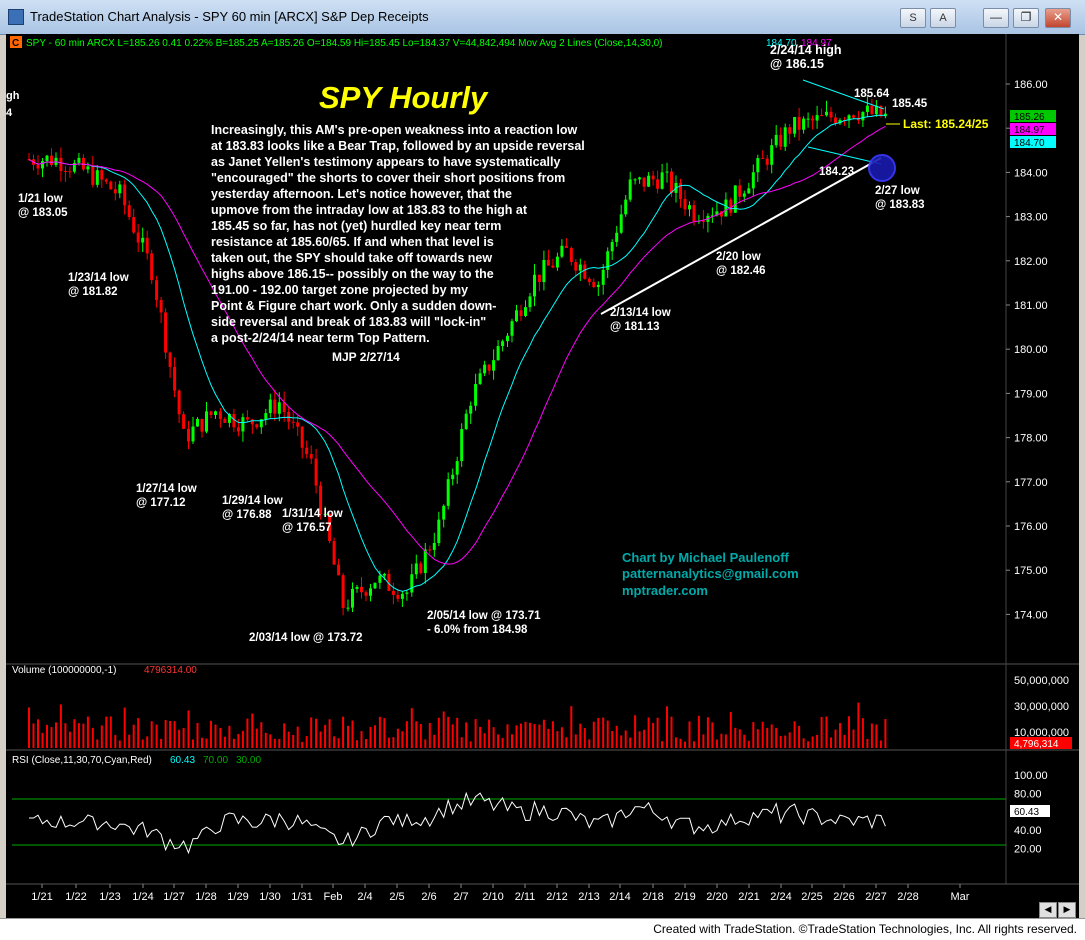  I want to click on close-button: ✕, so click(1058, 18).